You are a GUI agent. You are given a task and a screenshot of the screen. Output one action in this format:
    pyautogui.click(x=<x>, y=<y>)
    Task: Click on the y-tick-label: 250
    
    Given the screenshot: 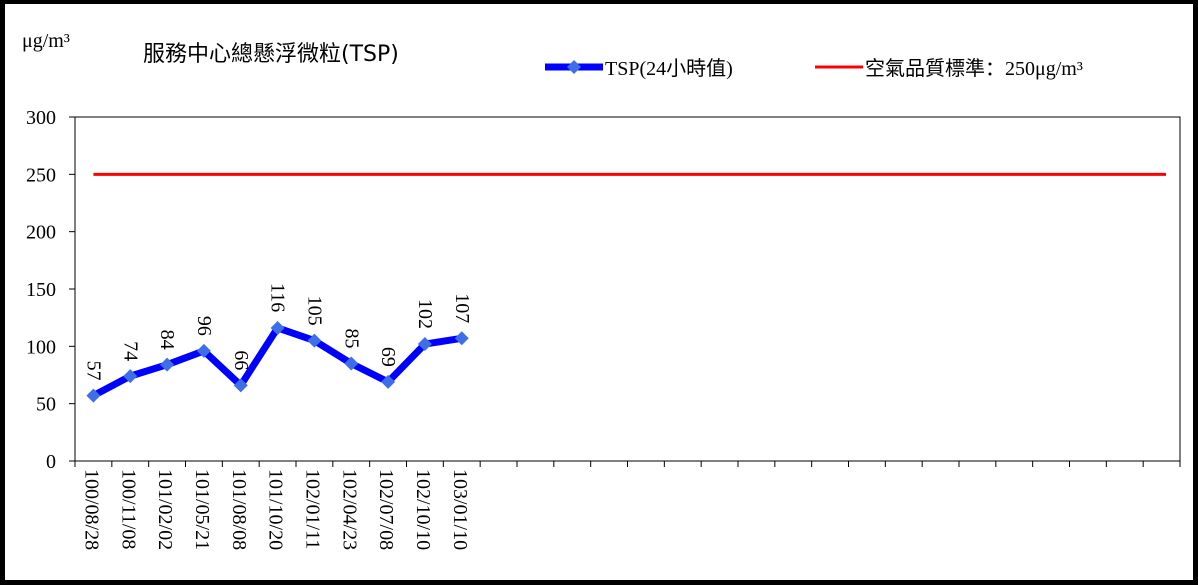 What is the action you would take?
    pyautogui.click(x=41, y=175)
    